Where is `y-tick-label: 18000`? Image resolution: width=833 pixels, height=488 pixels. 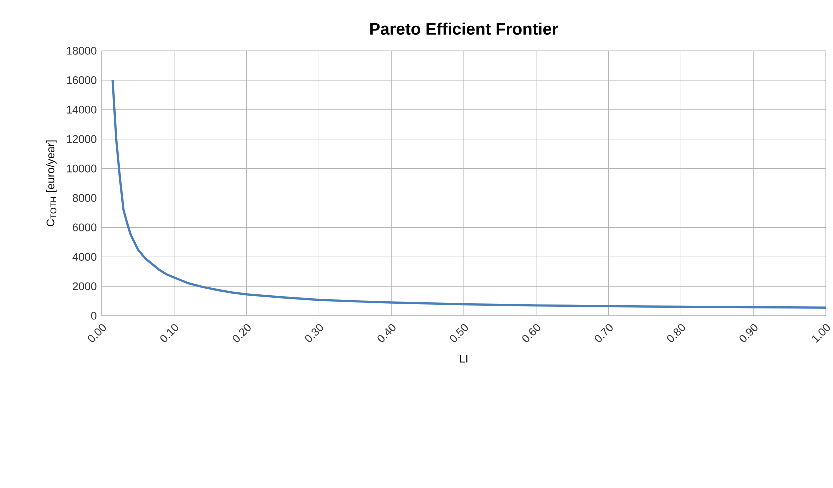
y-tick-label: 18000 is located at coordinates (82, 51).